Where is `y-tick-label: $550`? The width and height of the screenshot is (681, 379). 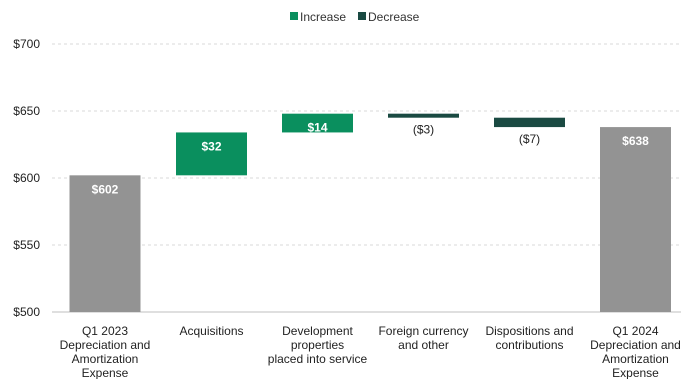
y-tick-label: $550 is located at coordinates (26, 245).